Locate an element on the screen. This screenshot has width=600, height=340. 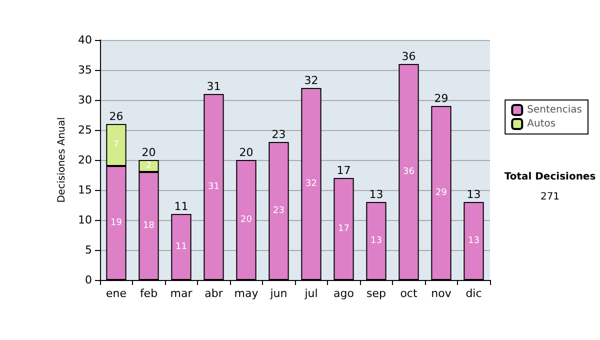
x-tick-label: dic is located at coordinates (474, 293).